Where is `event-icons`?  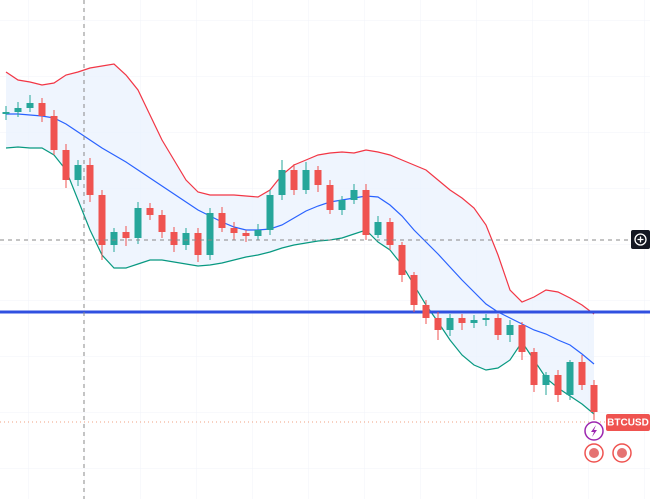 event-icons is located at coordinates (608, 442).